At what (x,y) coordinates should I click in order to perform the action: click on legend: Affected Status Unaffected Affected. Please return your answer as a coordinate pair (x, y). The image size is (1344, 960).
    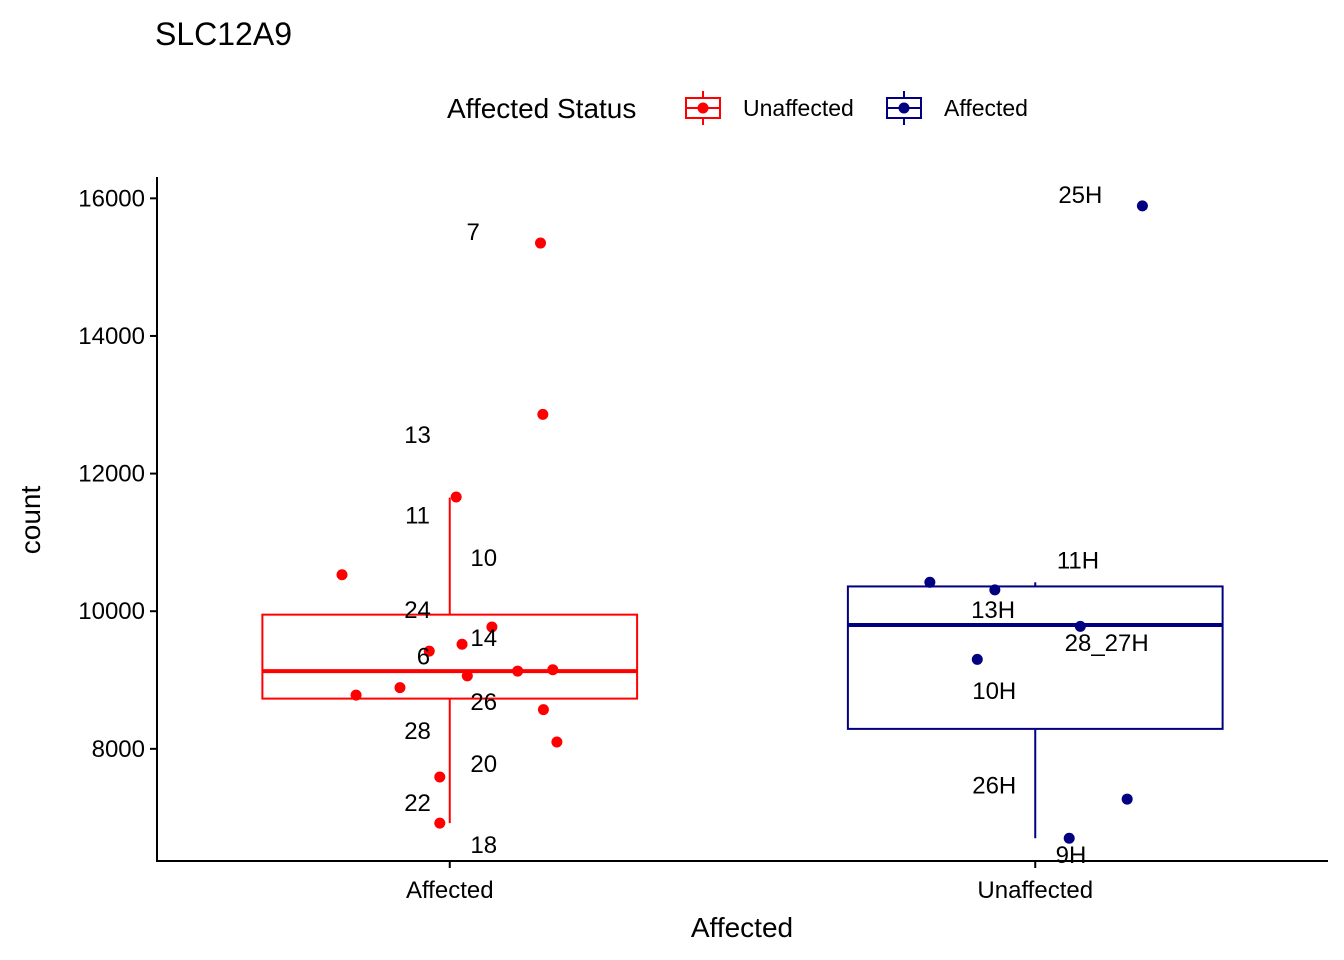
    Looking at the image, I should click on (737, 108).